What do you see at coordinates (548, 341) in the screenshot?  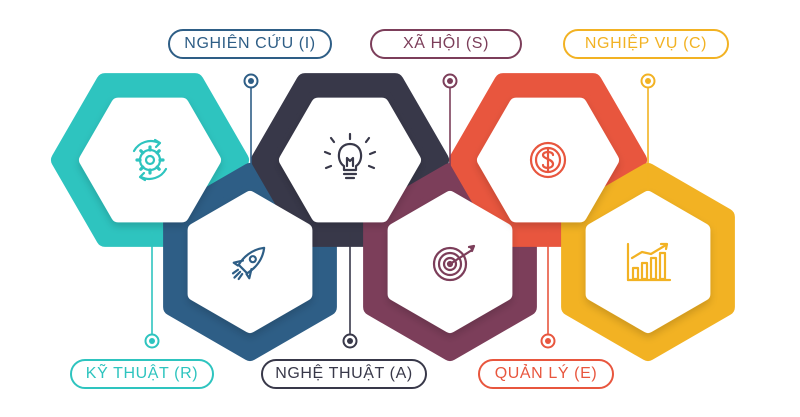 I see `connector-dot-inner-e` at bounding box center [548, 341].